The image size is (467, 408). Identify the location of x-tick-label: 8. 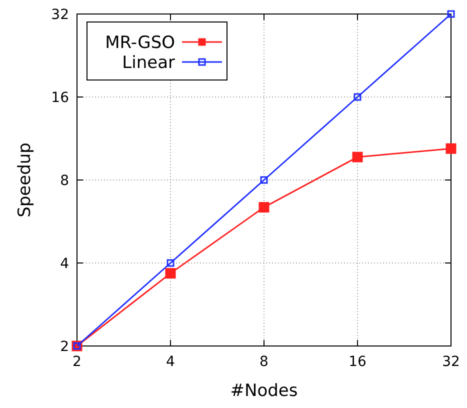
(264, 362).